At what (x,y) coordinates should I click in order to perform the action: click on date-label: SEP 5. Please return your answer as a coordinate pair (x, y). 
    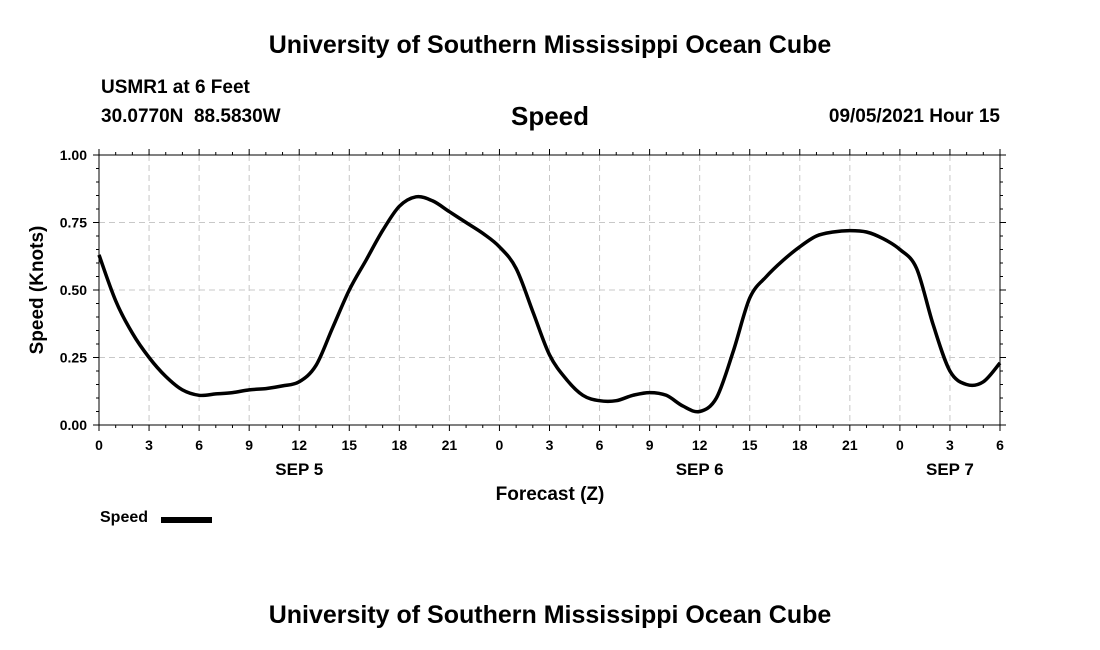
    Looking at the image, I should click on (299, 469).